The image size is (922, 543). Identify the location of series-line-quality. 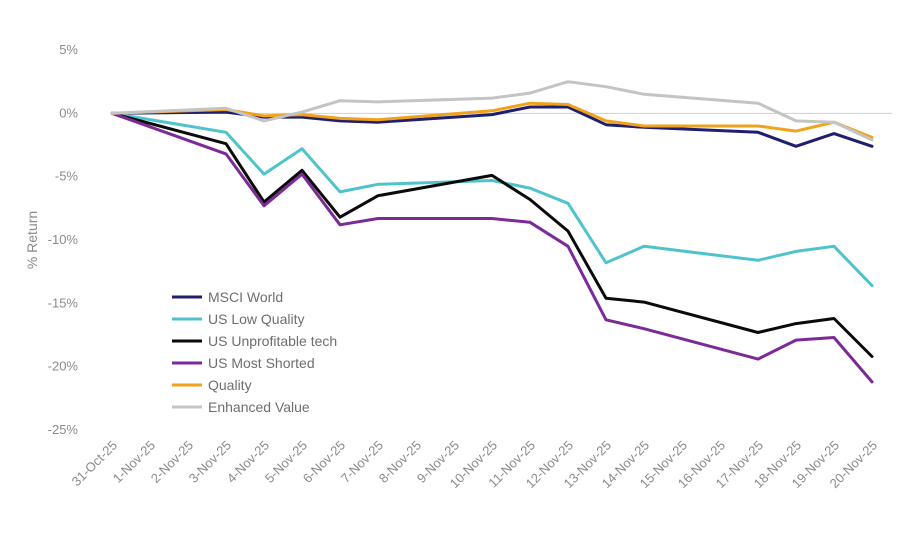
(492, 120).